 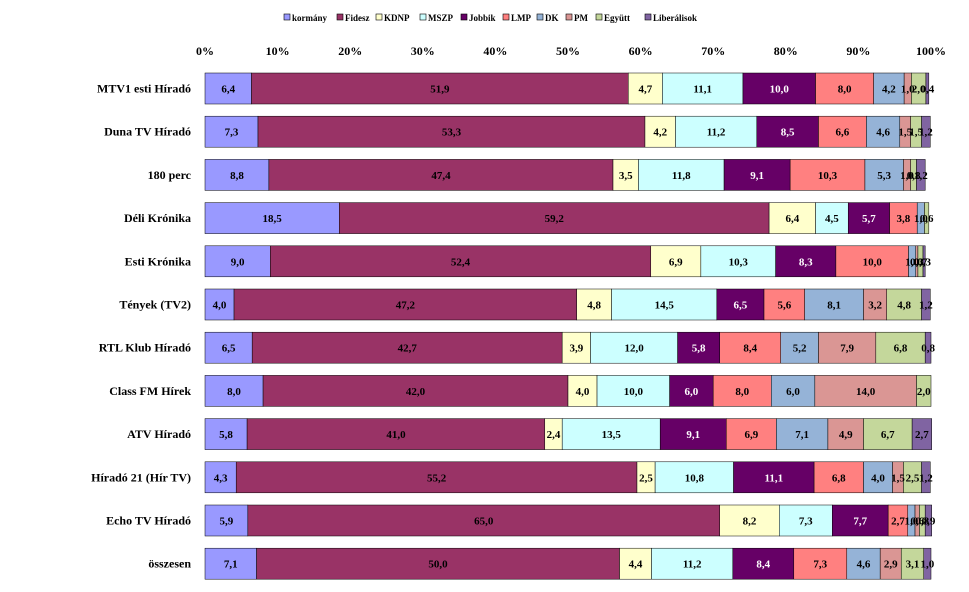 I want to click on data-label-jobbik: 9,1, so click(x=757, y=176).